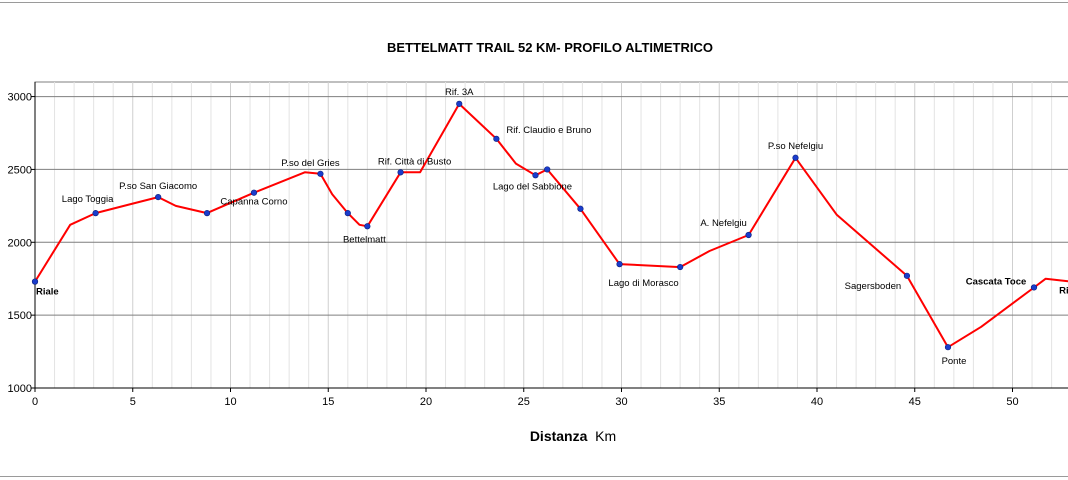  Describe the element at coordinates (873, 286) in the screenshot. I see `waypoint-label: Sagersboden` at that location.